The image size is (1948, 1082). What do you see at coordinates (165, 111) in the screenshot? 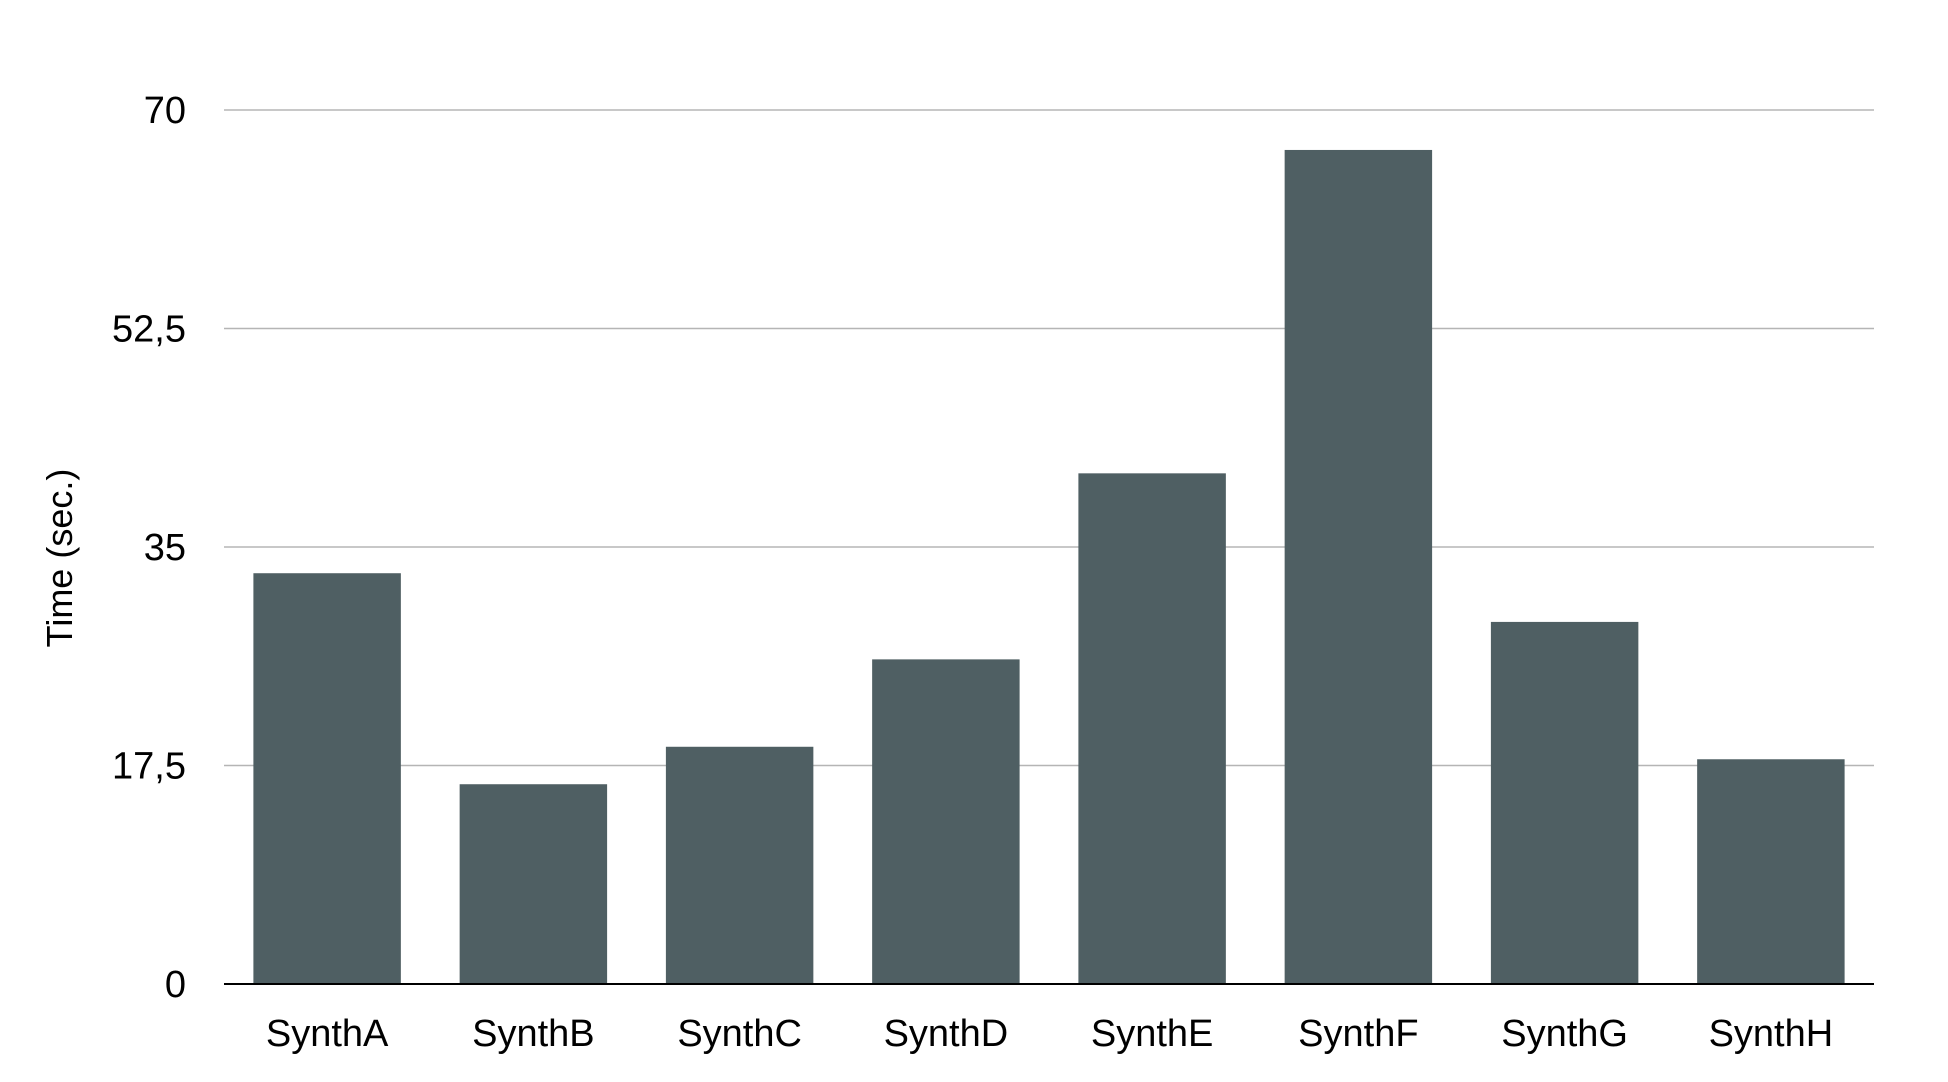
I see `y-tick-label: 70` at bounding box center [165, 111].